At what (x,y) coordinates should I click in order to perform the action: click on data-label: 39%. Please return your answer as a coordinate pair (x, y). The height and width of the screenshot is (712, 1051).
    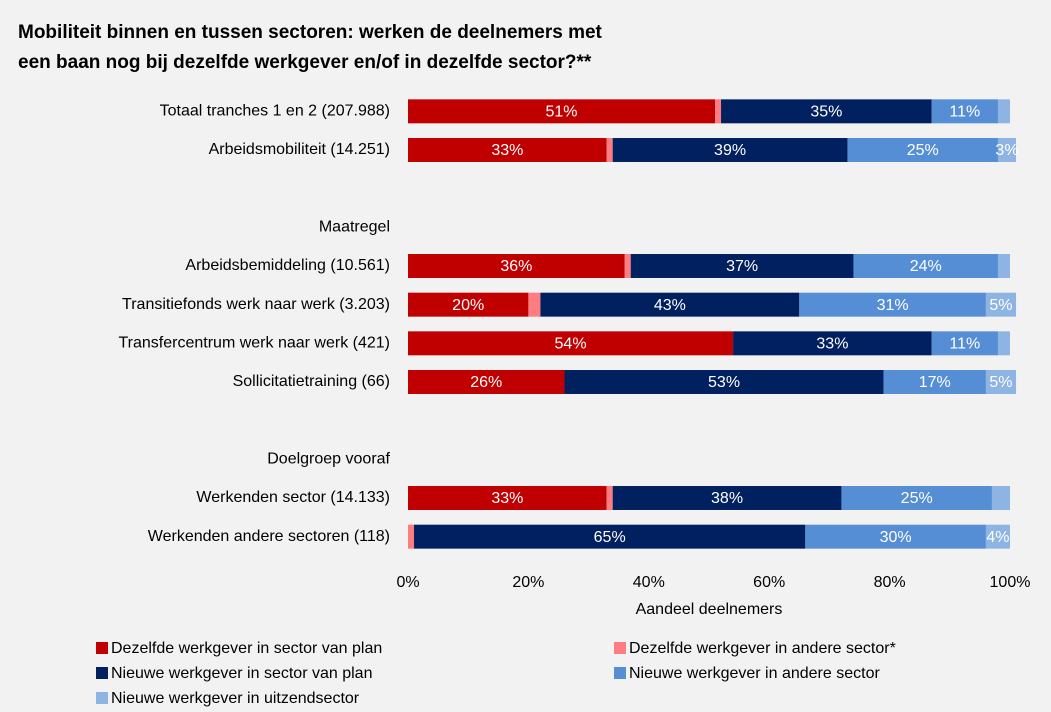
    Looking at the image, I should click on (730, 150).